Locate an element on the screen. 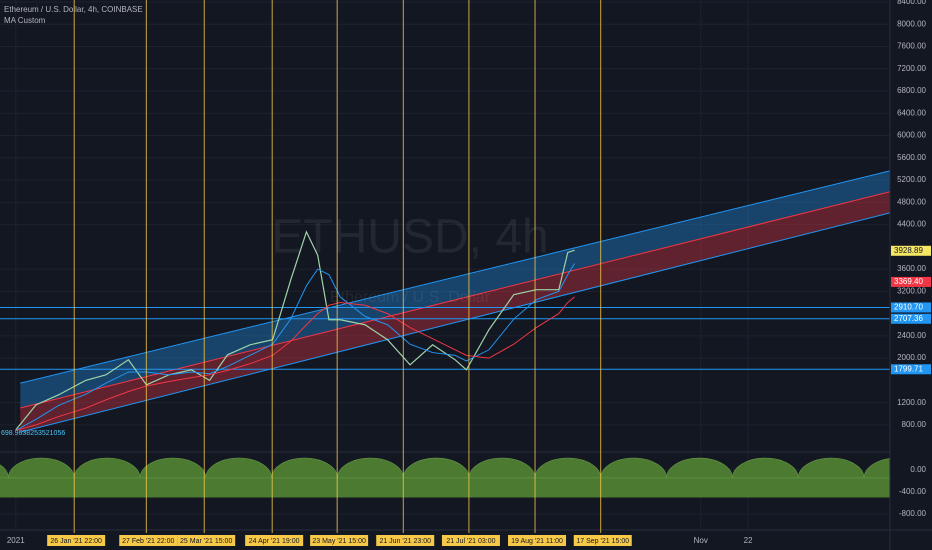  y-tick-label: 7200.00 is located at coordinates (911, 68).